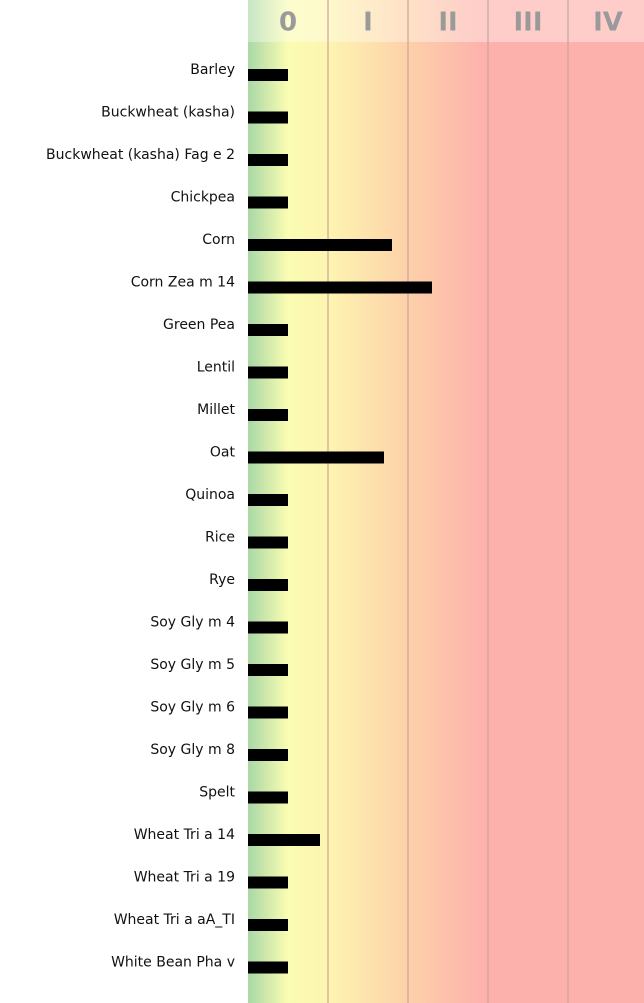 The width and height of the screenshot is (644, 1003). I want to click on y-tick-label: Wheat Tri a 14, so click(184, 835).